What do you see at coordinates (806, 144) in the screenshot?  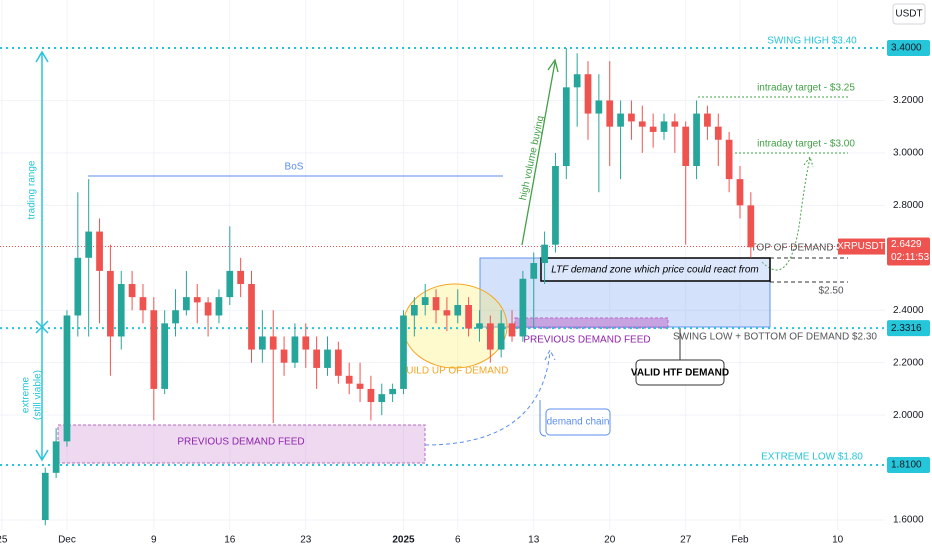 I see `annotation: intraday target - $3.00` at bounding box center [806, 144].